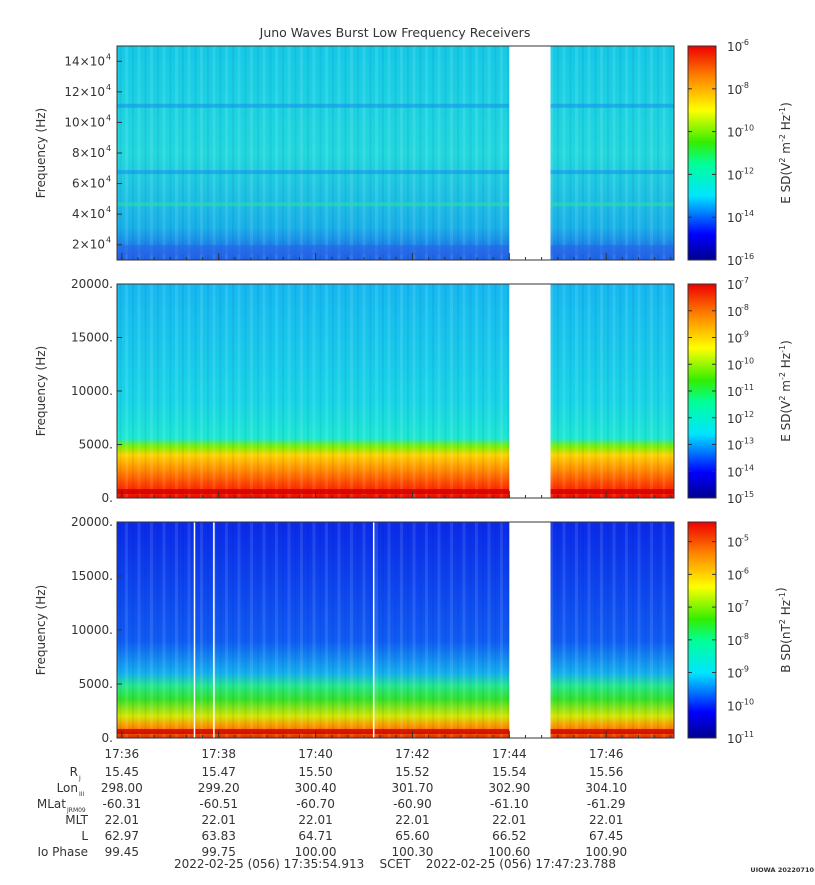  Describe the element at coordinates (395, 491) in the screenshot. I see `low-frequency-band` at that location.